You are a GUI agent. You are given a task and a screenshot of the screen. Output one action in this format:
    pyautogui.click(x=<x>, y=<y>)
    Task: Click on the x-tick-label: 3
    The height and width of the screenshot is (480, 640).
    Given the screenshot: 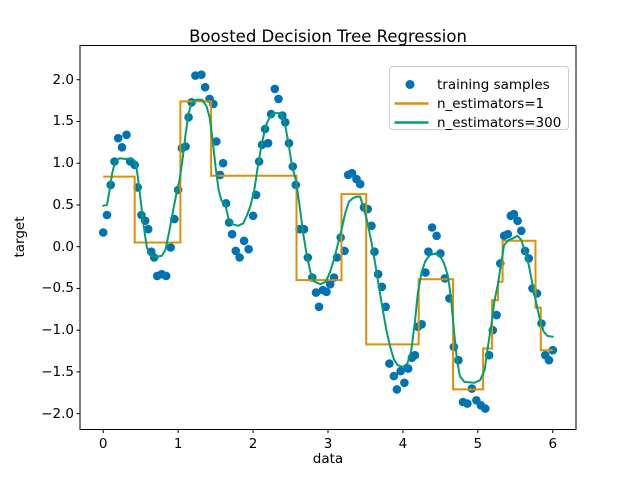 What is the action you would take?
    pyautogui.click(x=328, y=444)
    